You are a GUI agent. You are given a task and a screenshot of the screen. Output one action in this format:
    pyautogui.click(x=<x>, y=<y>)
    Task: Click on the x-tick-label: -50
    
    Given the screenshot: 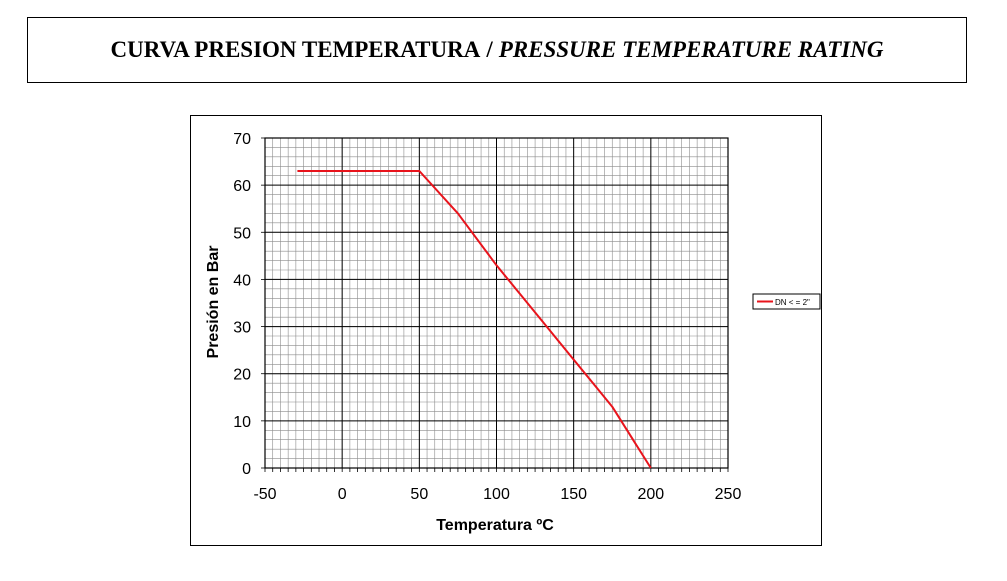 What is the action you would take?
    pyautogui.click(x=264, y=494)
    